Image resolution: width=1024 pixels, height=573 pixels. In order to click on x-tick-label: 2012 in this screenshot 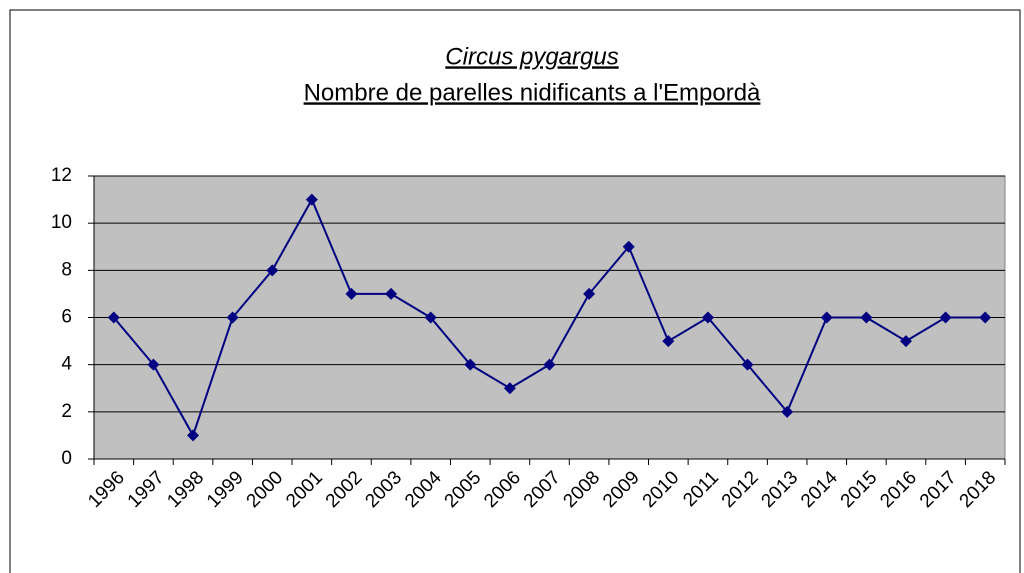, I will do `click(740, 489)`.